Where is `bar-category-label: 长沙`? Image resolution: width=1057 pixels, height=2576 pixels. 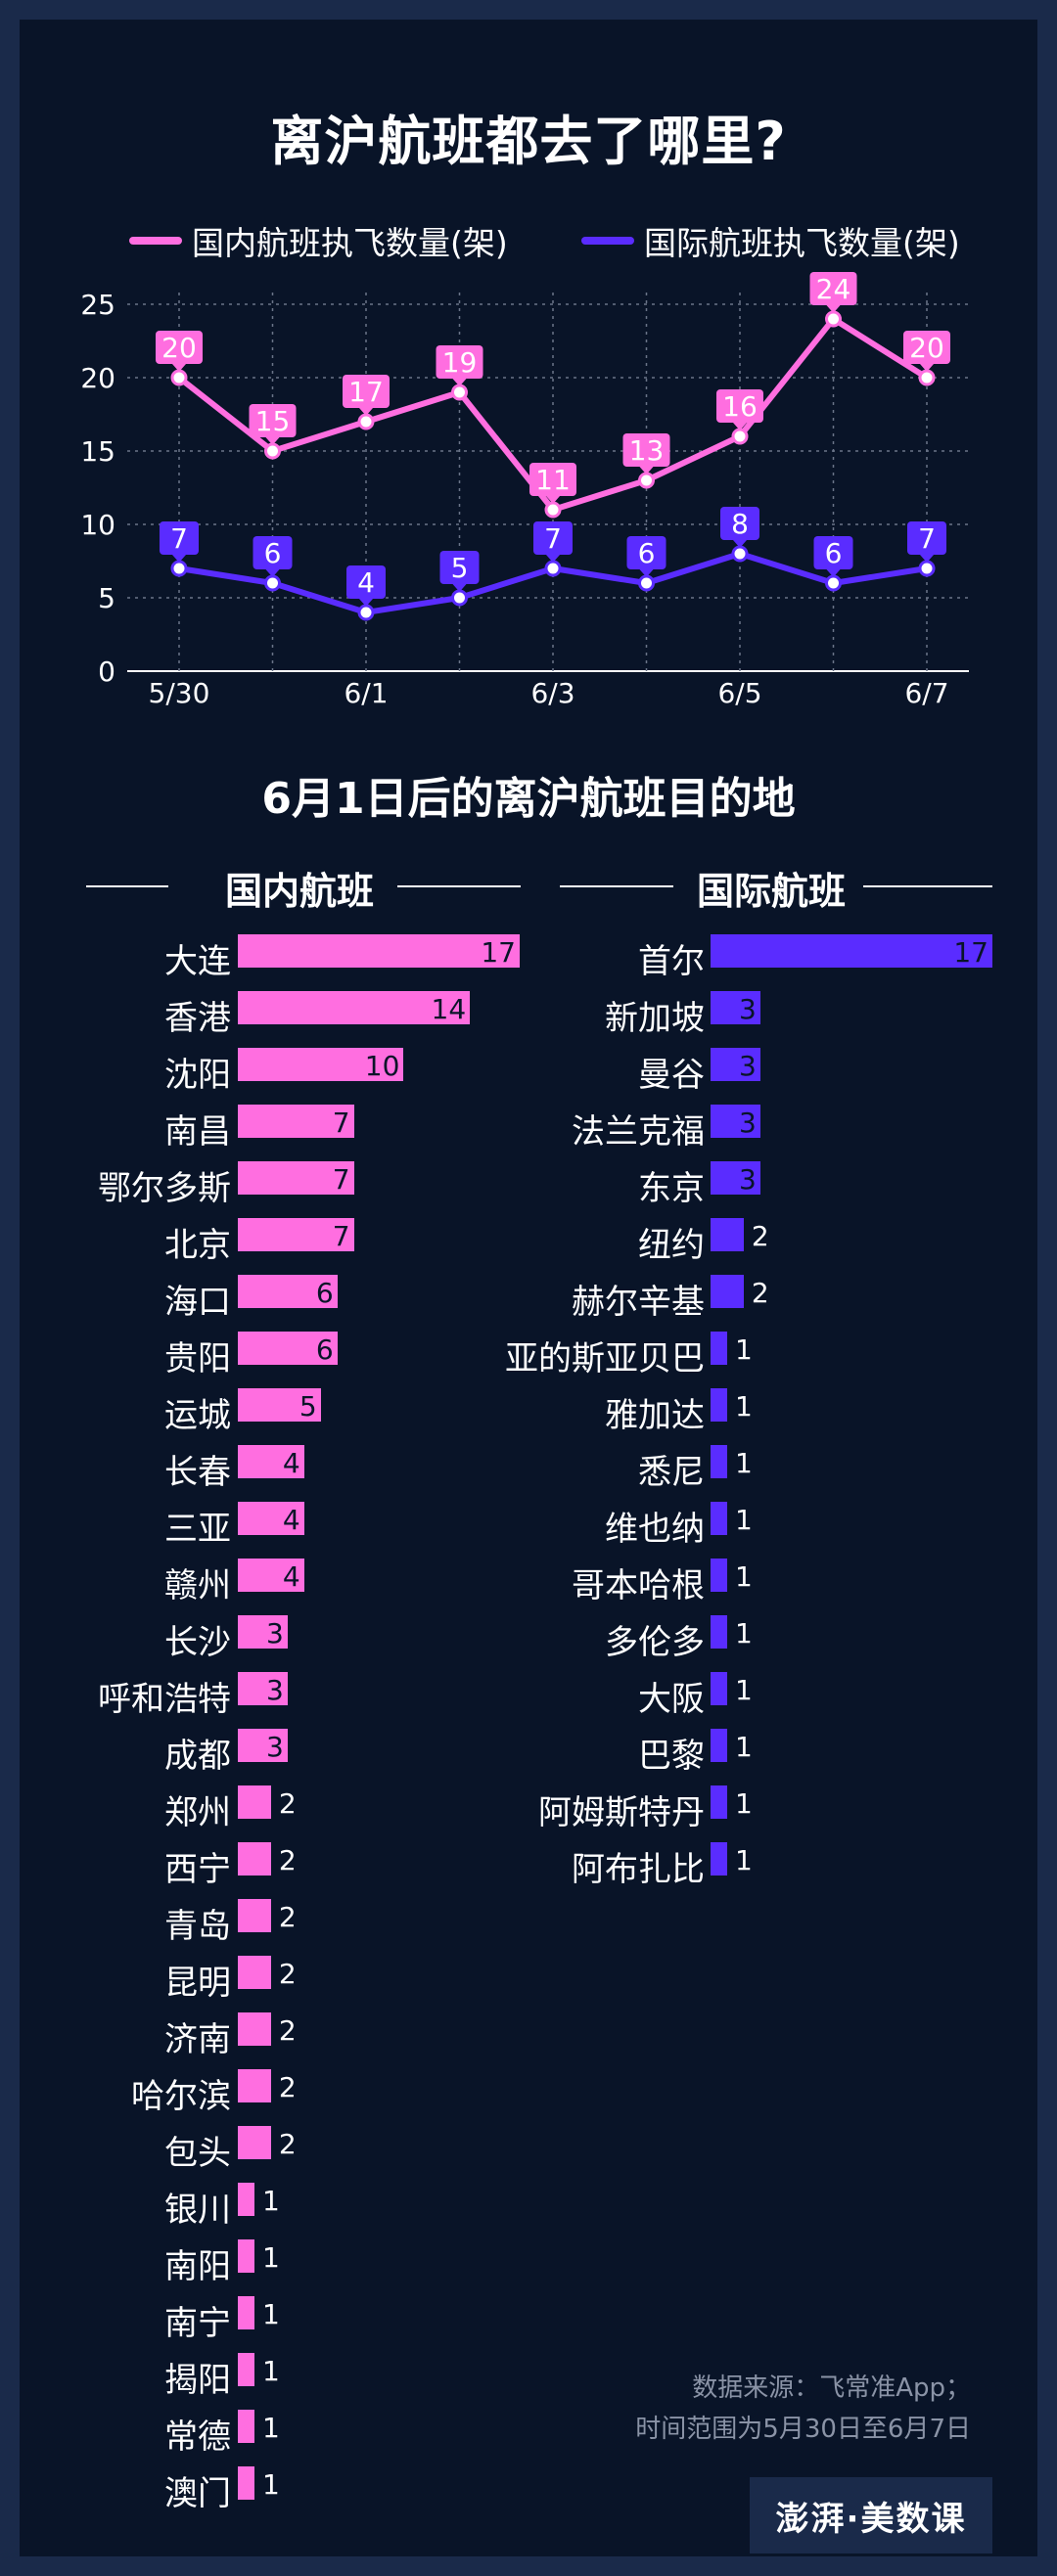 bar-category-label: 长沙 is located at coordinates (115, 1638).